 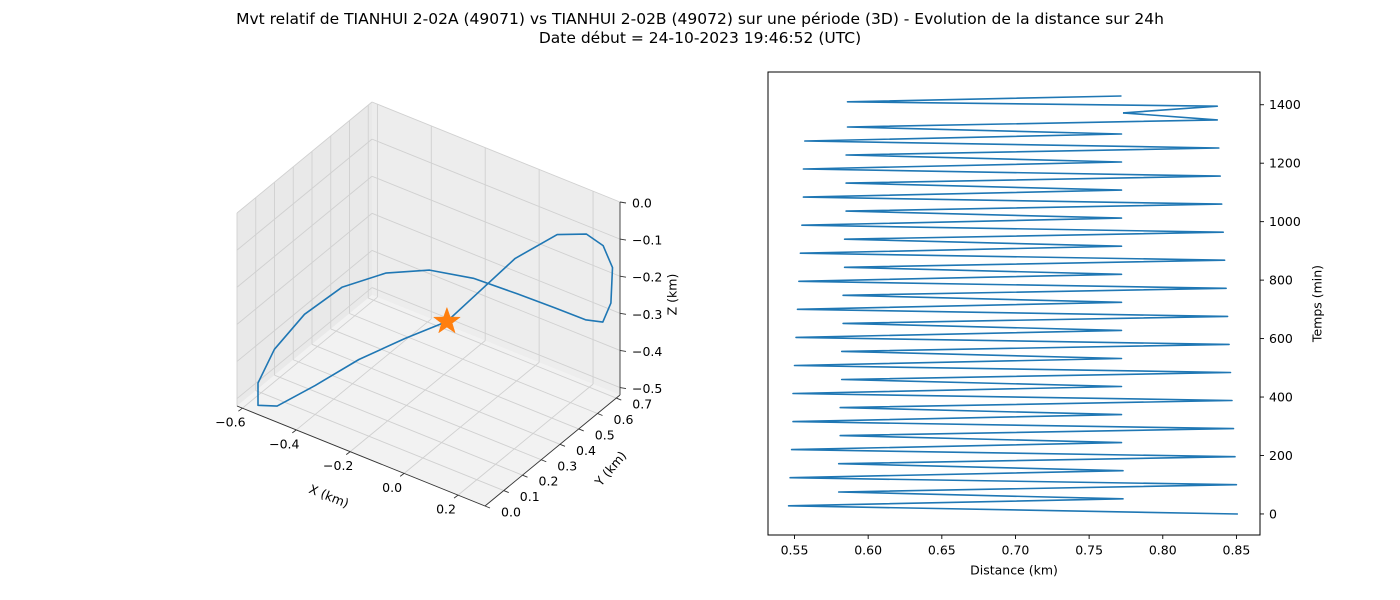 What do you see at coordinates (1285, 221) in the screenshot?
I see `distance-y-tick-label: 1000` at bounding box center [1285, 221].